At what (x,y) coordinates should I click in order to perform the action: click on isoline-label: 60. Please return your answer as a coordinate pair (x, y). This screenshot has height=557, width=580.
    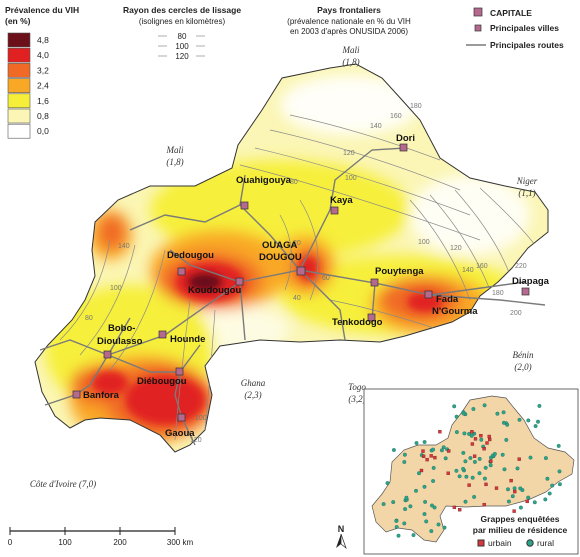
    Looking at the image, I should click on (326, 278).